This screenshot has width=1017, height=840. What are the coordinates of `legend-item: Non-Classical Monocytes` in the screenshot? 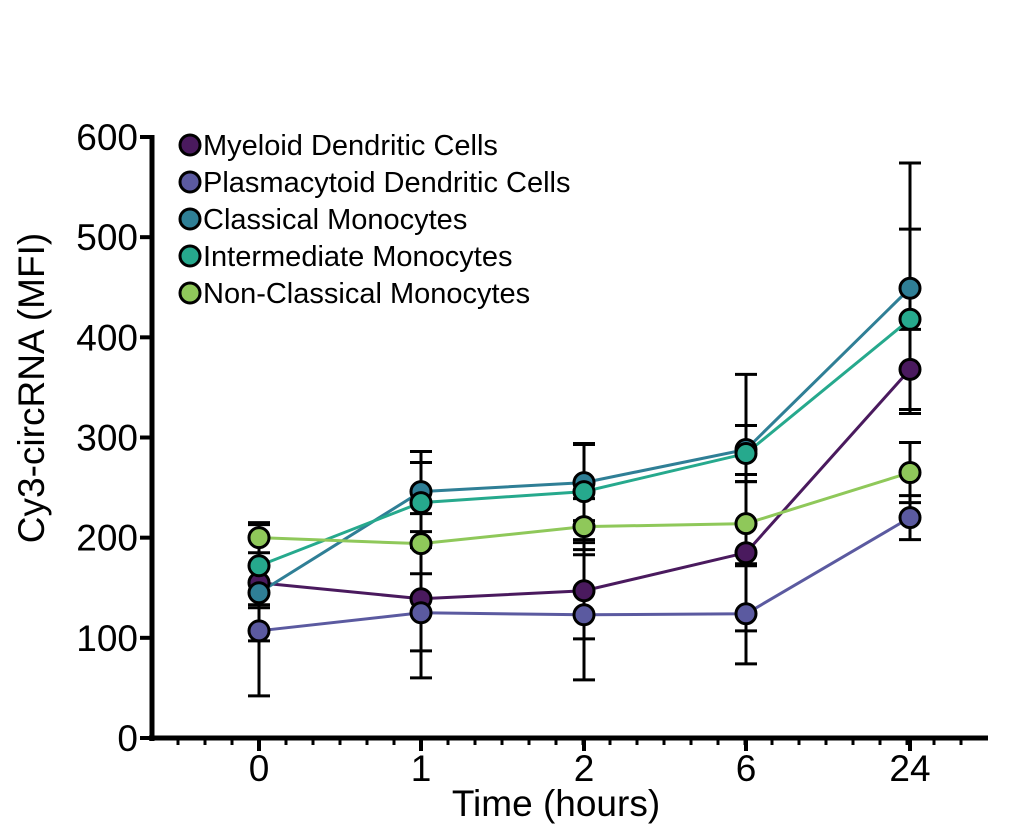 It's located at (354, 294).